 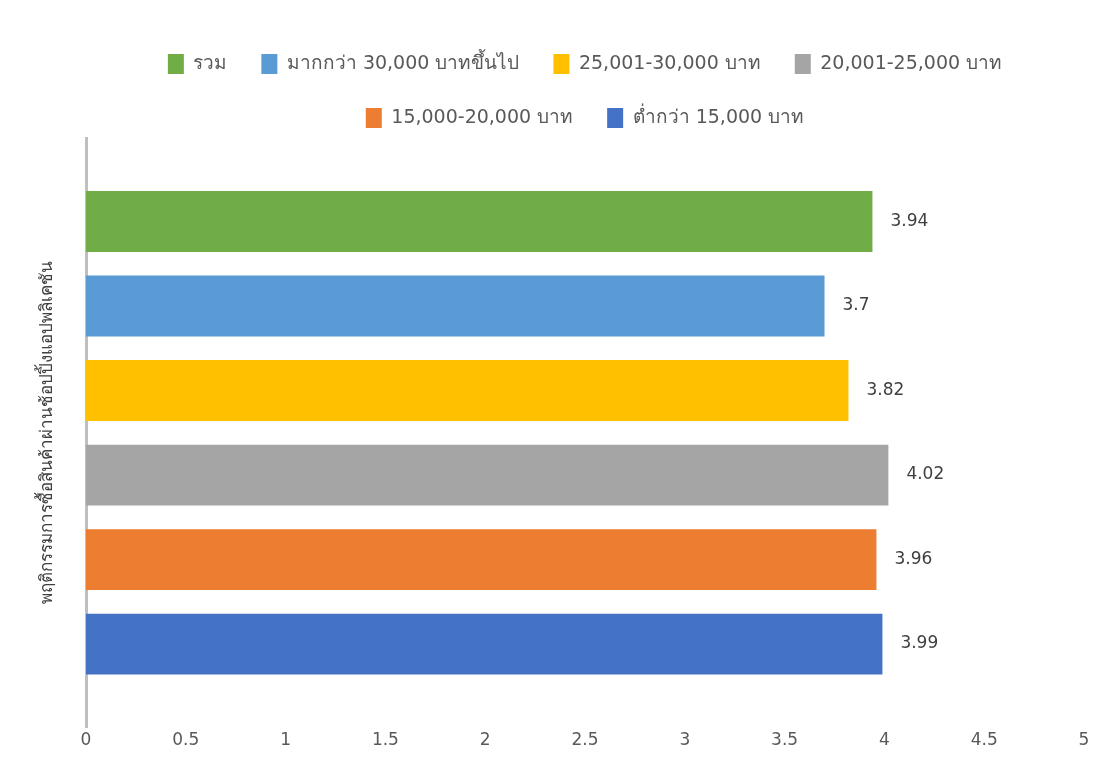 I want to click on x-tick-label: 3, so click(x=685, y=739).